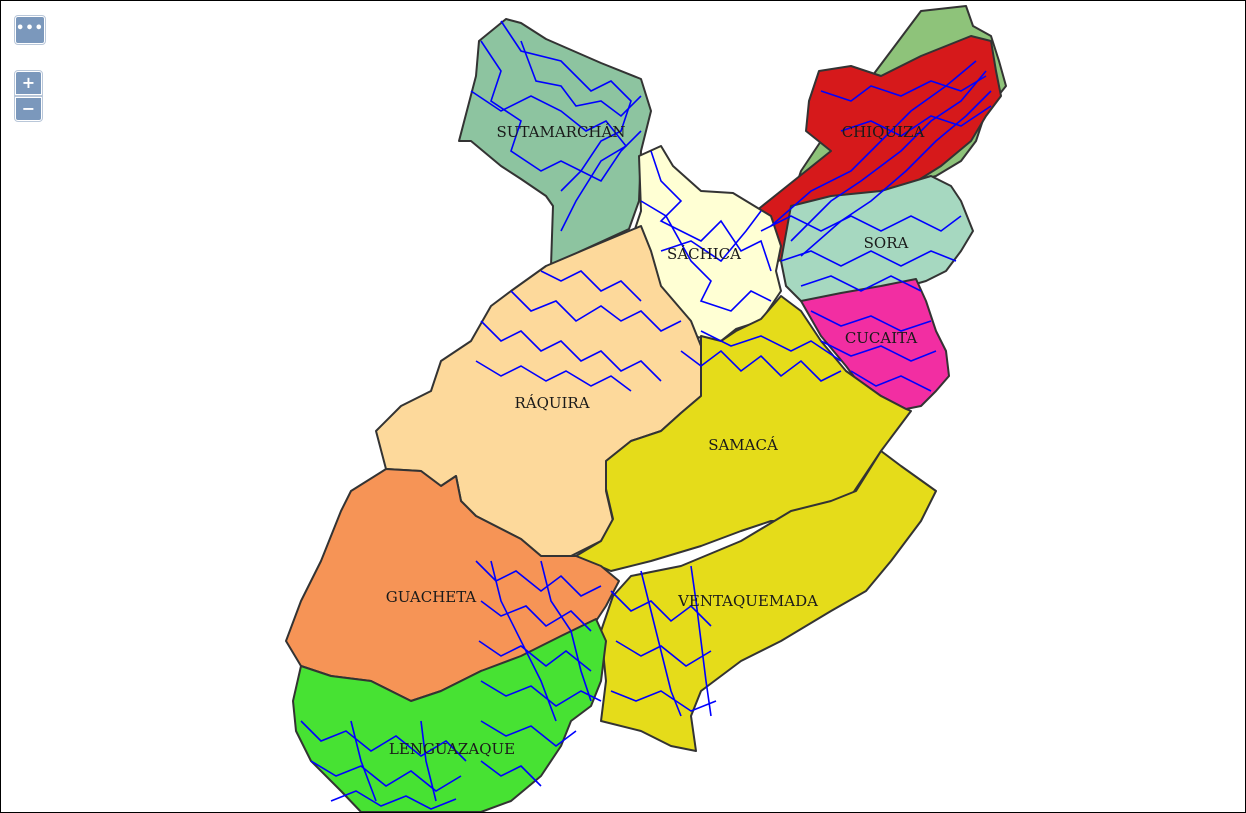 This screenshot has height=813, width=1246. Describe the element at coordinates (452, 749) in the screenshot. I see `label-lenguazaque: LENGUAZAQUE` at that location.